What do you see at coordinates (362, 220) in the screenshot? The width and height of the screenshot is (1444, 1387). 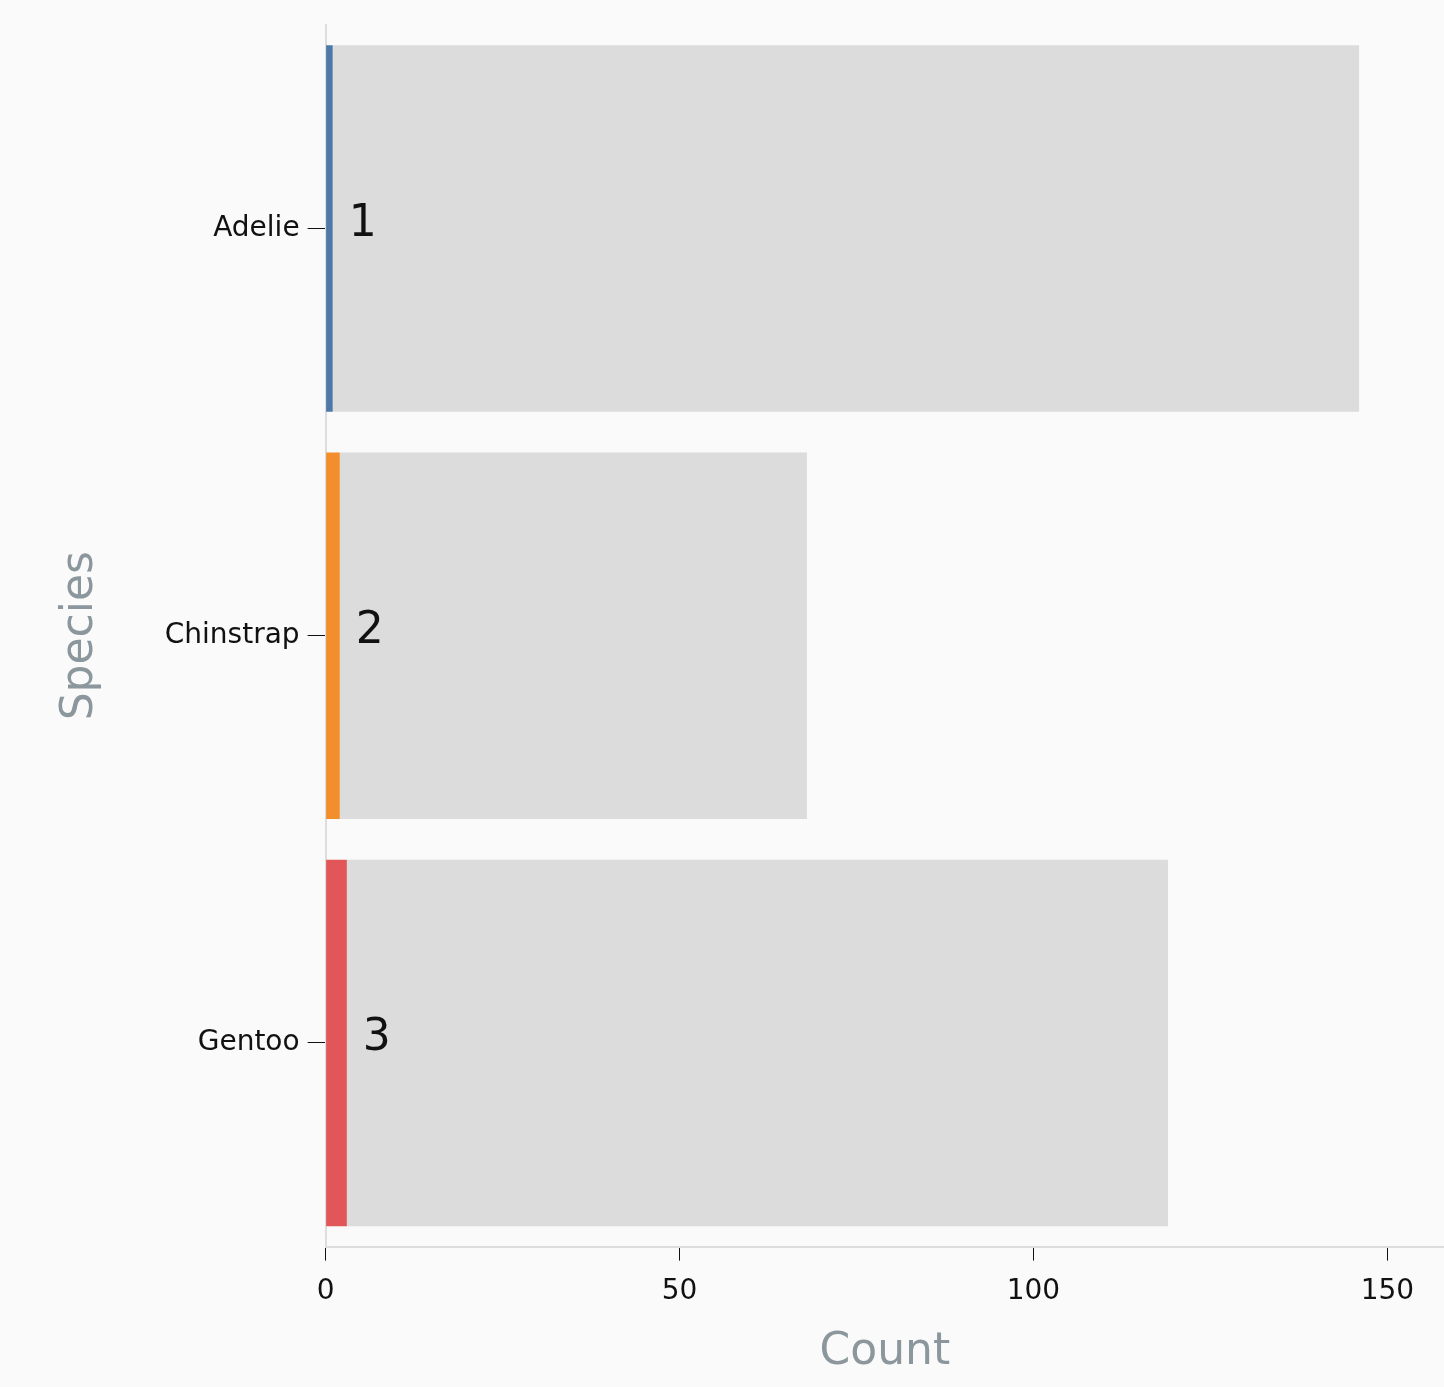 I see `data-label: 1` at bounding box center [362, 220].